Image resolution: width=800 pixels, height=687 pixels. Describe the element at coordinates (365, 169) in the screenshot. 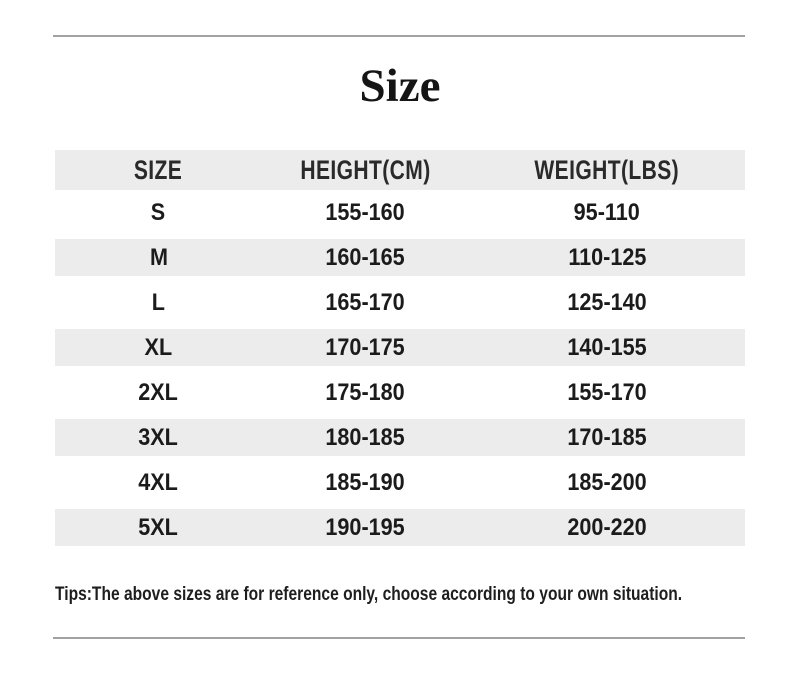

I see `header-height: HEIGHT(CM)` at that location.